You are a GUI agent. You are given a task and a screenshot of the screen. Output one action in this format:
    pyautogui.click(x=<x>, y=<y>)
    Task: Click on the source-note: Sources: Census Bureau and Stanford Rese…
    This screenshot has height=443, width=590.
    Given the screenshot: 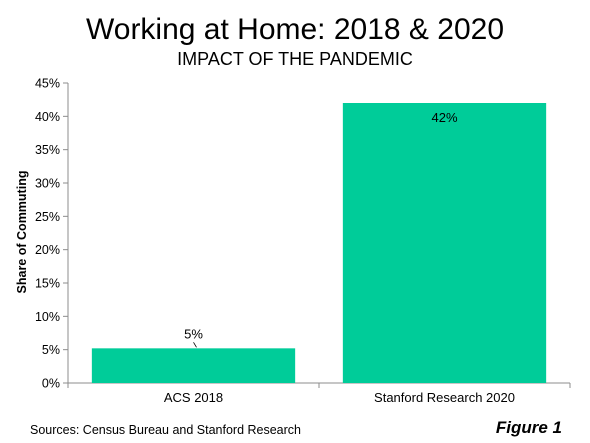 What is the action you would take?
    pyautogui.click(x=165, y=430)
    